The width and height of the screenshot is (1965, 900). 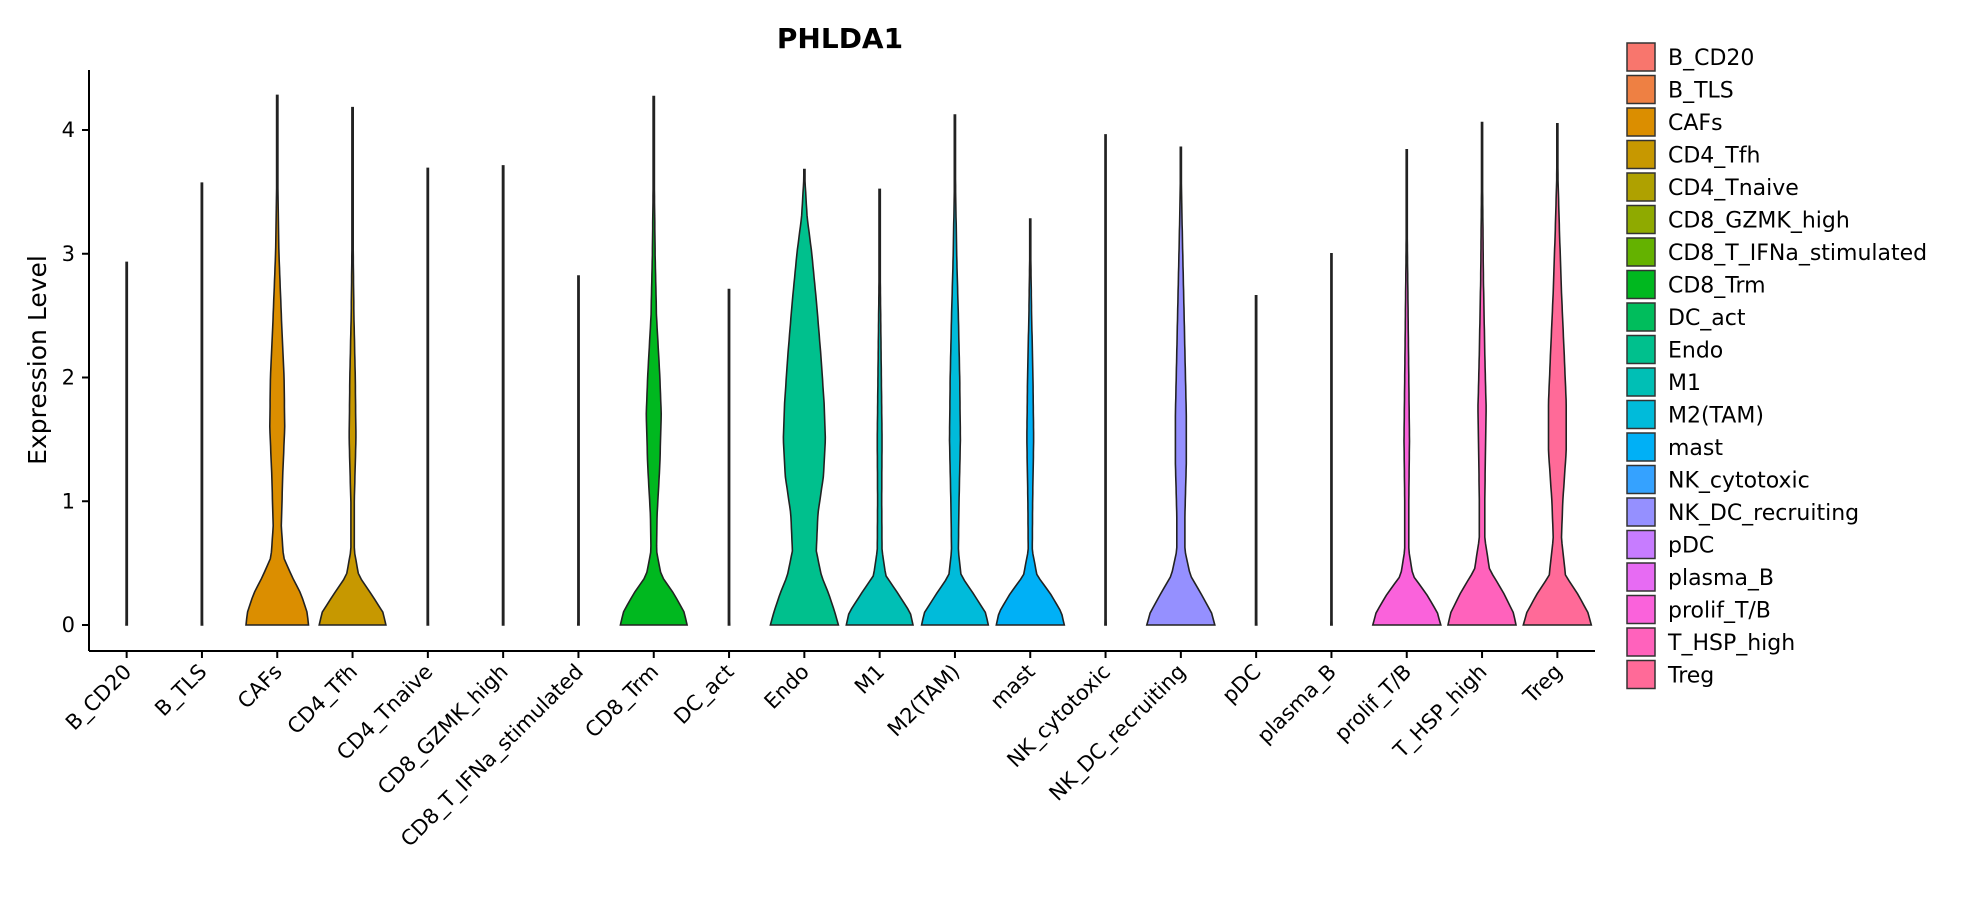 I want to click on x-tick-label: DC_act, so click(x=704, y=695).